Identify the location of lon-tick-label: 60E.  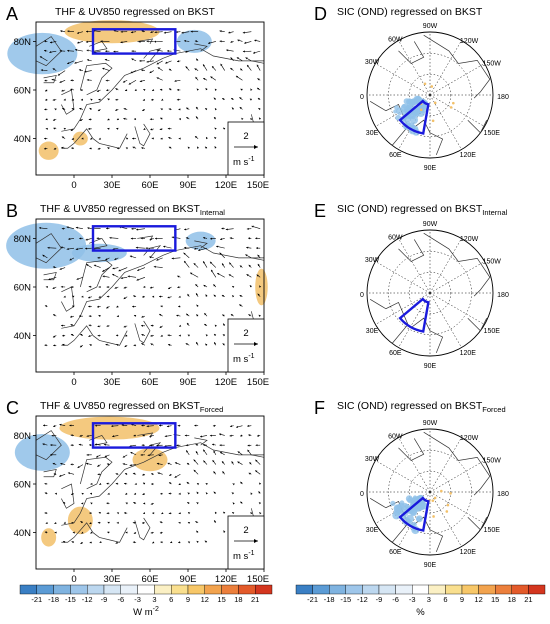
(150, 579).